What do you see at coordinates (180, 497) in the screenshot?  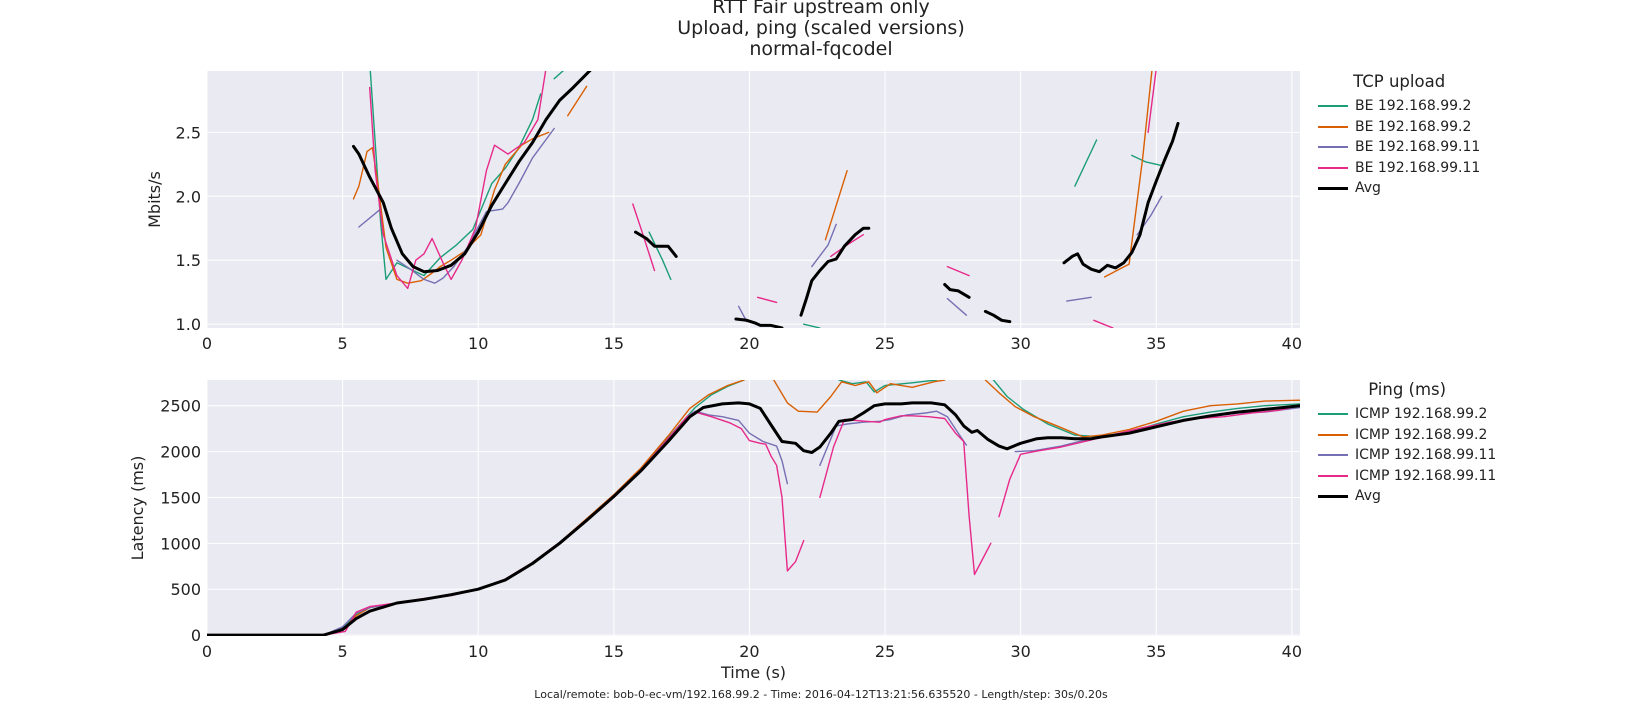 I see `y-tick-label: 1500` at bounding box center [180, 497].